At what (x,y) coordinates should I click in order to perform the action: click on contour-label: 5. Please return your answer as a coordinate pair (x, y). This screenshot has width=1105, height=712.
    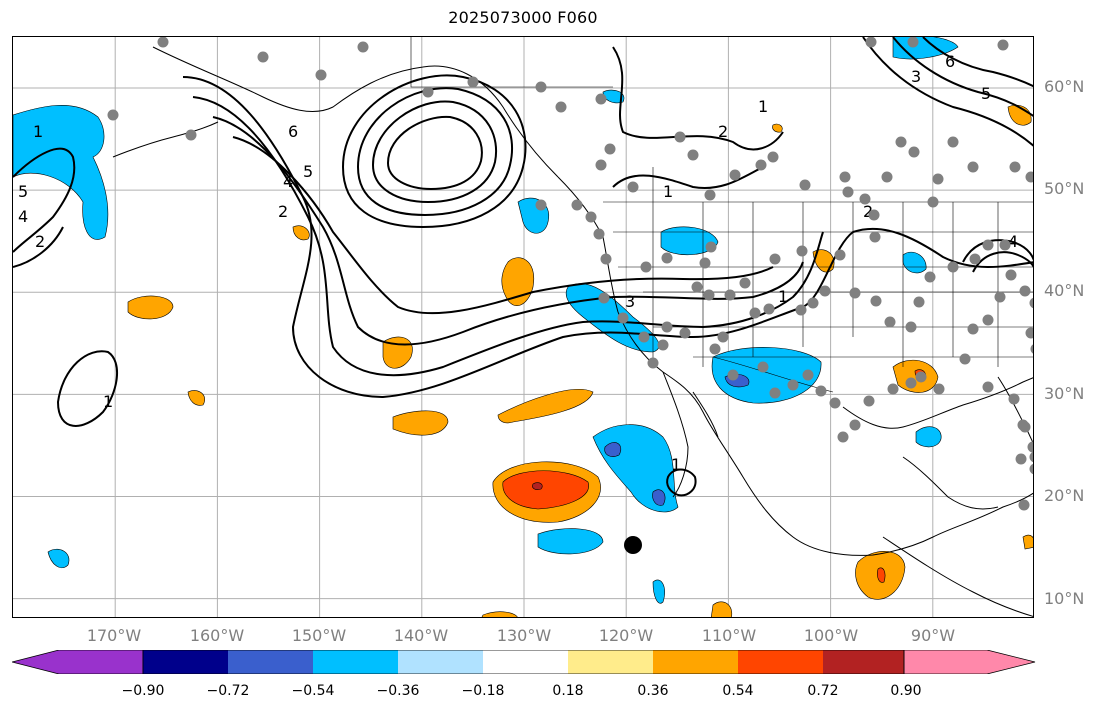
    Looking at the image, I should click on (23, 191).